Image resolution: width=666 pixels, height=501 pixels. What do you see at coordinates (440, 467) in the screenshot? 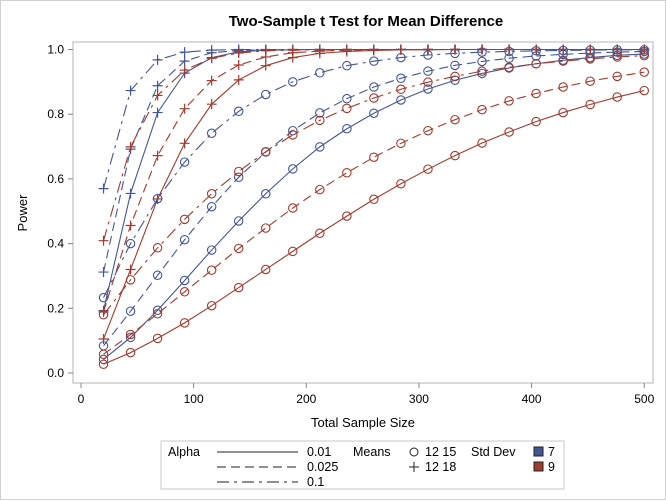
I see `legend-means-1: 12 18` at bounding box center [440, 467].